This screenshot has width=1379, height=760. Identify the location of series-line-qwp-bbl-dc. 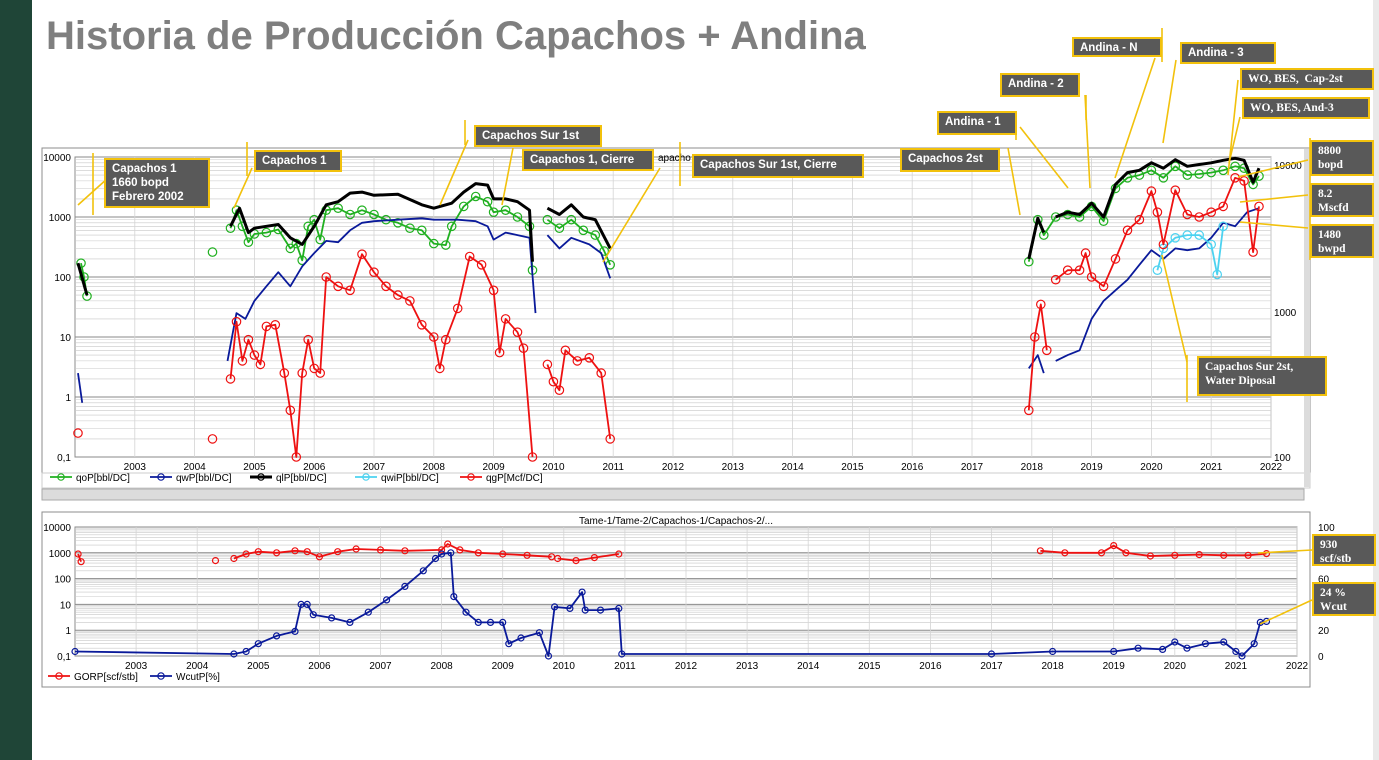
(381, 289).